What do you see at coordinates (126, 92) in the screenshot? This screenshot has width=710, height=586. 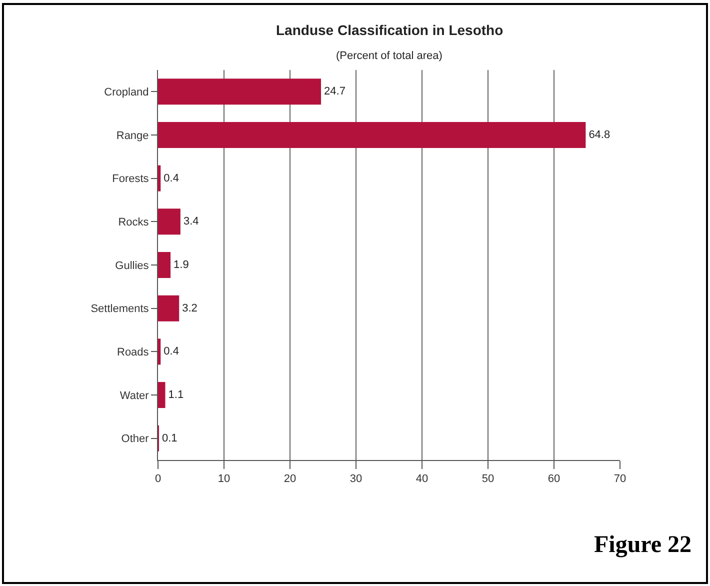 I see `y-tick-label: Cropland` at bounding box center [126, 92].